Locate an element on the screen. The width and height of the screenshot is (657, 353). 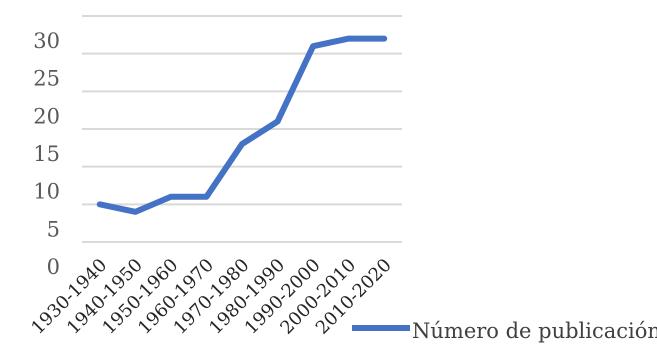
y-tick-label: 5 is located at coordinates (53, 229).